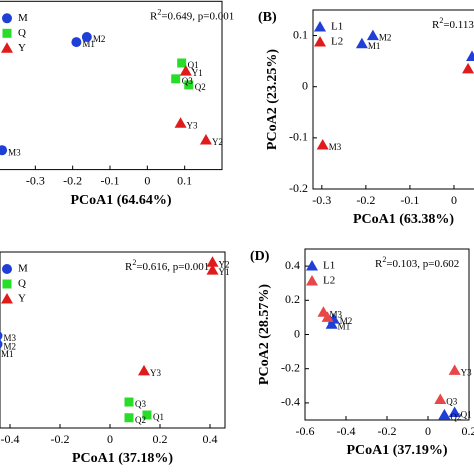 The image size is (474, 474). I want to click on x-axis-label: PCoA1 (37.19%), so click(396, 450).